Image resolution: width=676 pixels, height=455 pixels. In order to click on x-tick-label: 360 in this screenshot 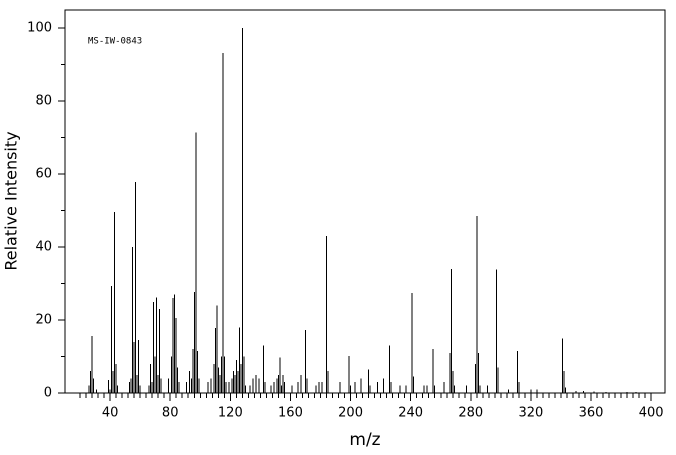, I will do `click(591, 413)`.